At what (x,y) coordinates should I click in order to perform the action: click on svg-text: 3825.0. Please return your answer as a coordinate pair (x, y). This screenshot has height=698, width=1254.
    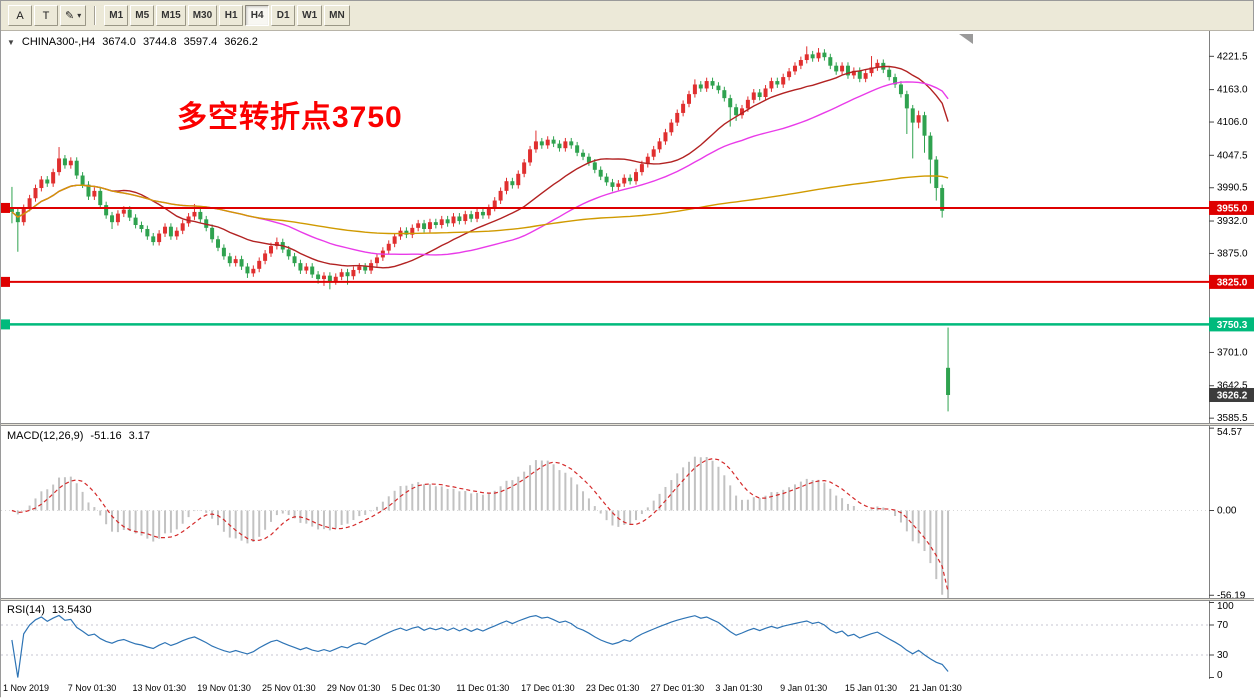
    Looking at the image, I should click on (1232, 282).